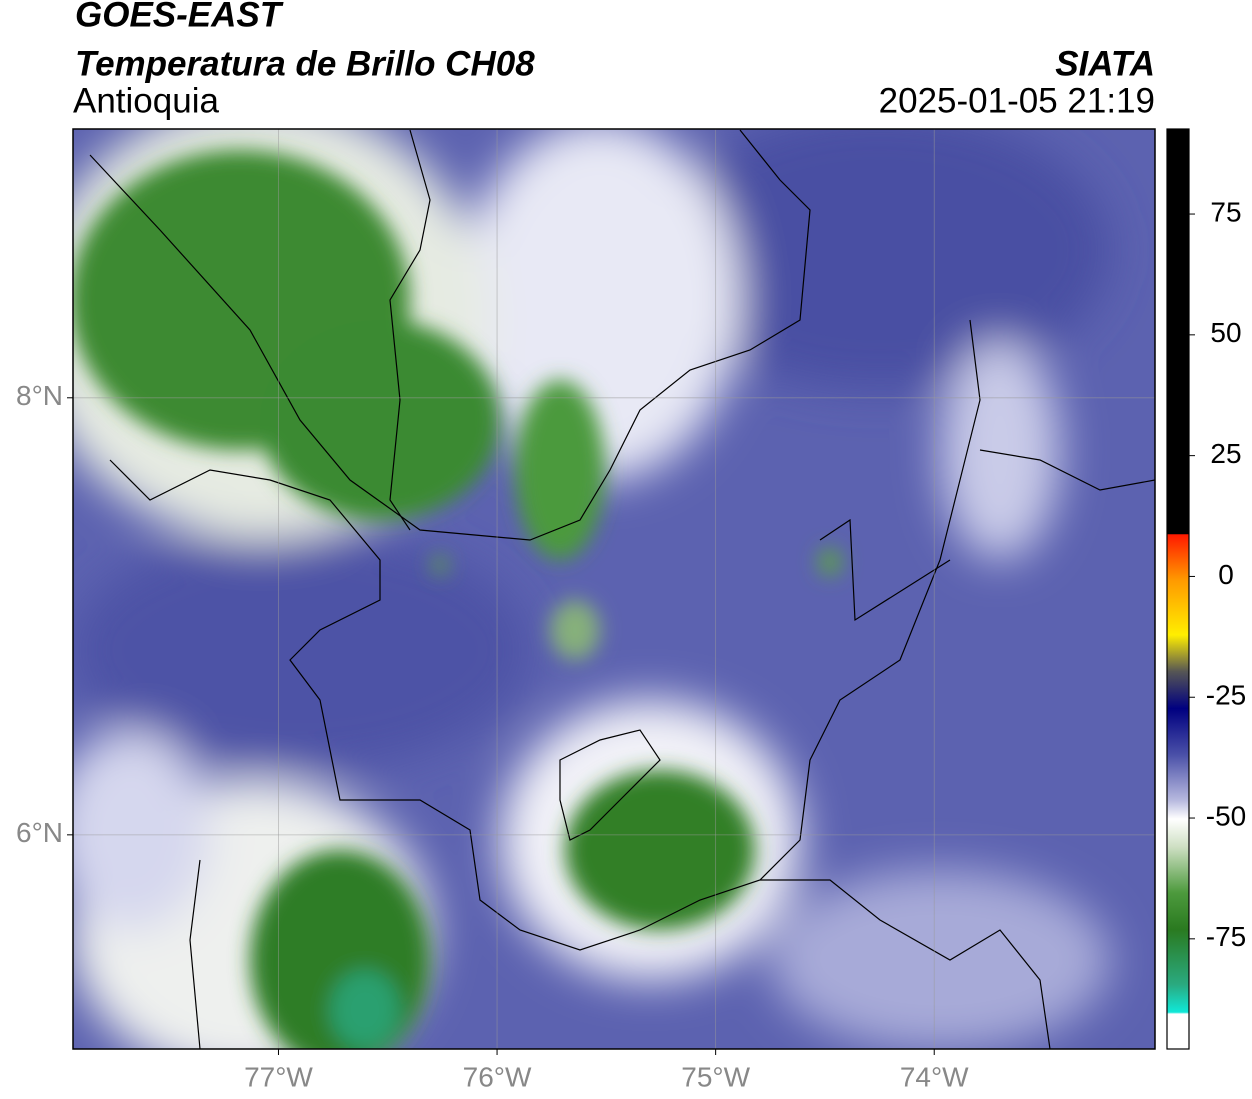  What do you see at coordinates (1225, 453) in the screenshot?
I see `colorbar-tick-label: 25` at bounding box center [1225, 453].